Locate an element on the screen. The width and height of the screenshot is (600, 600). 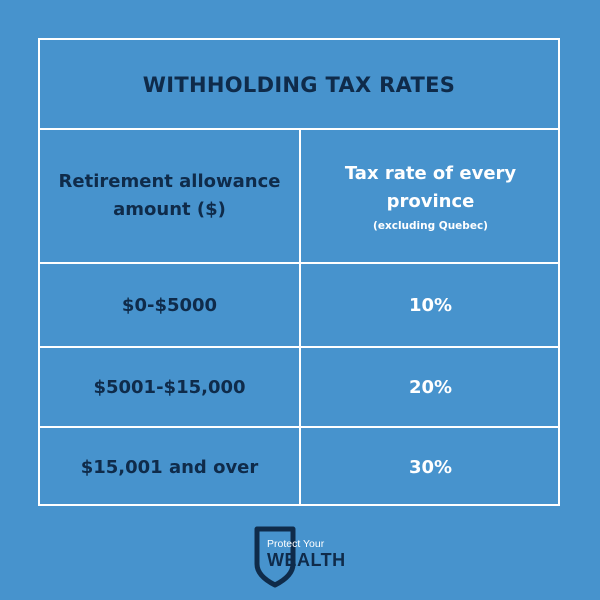
rate-cell: 30% is located at coordinates (430, 467).